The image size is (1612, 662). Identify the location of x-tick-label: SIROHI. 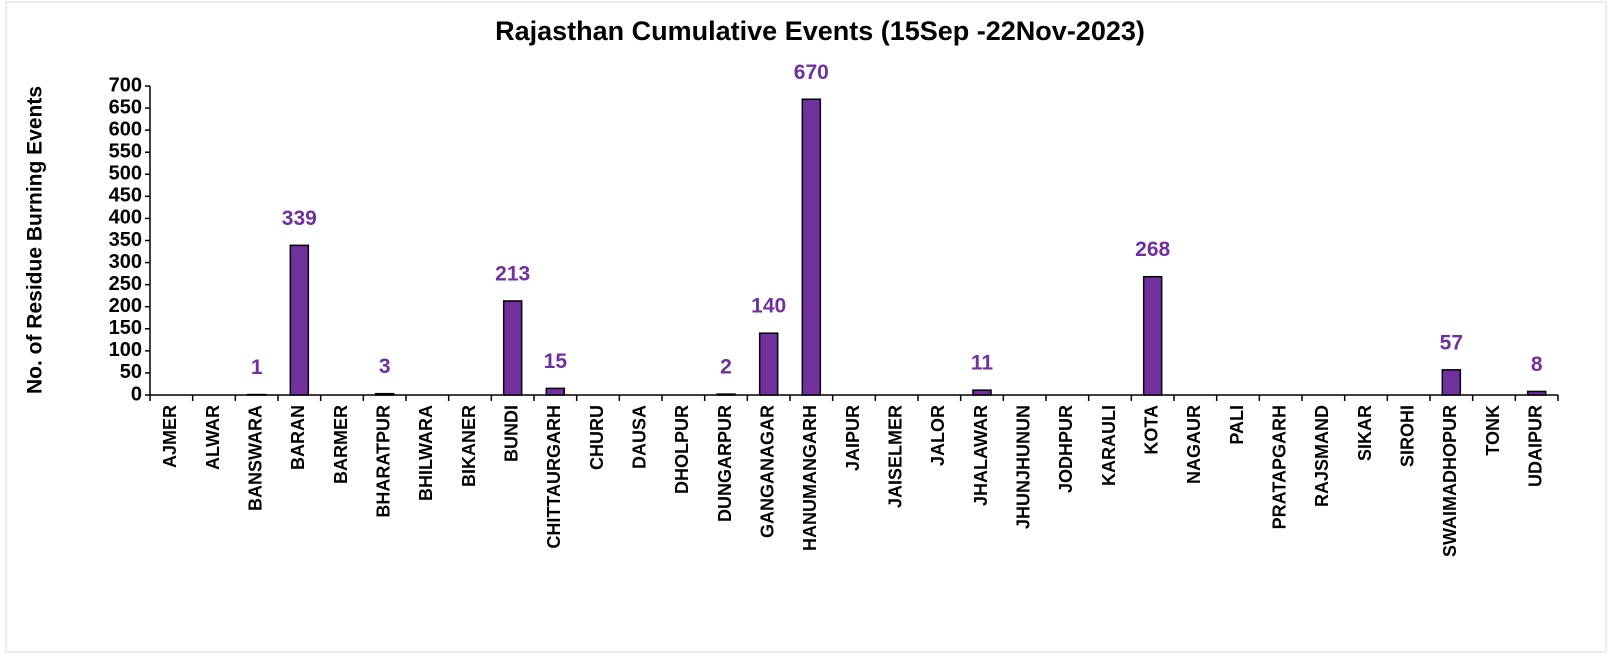
(1407, 436).